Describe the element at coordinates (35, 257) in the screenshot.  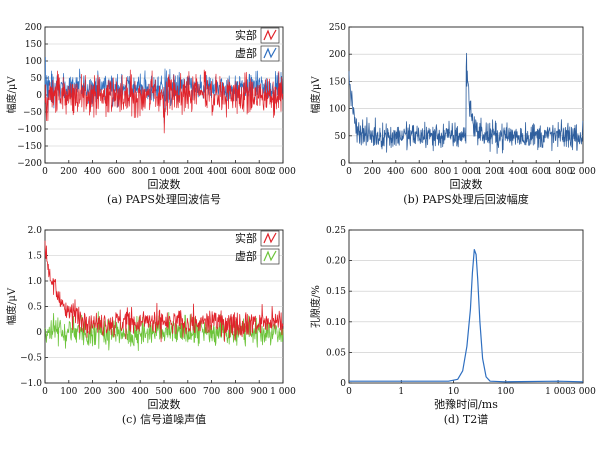
I see `y-tick-label: 1.5` at that location.